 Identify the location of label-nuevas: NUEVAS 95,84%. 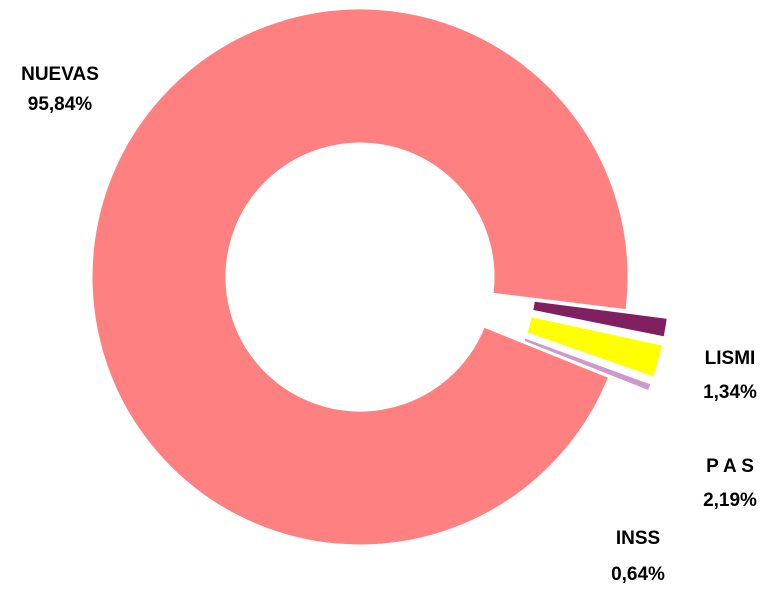
(60, 89).